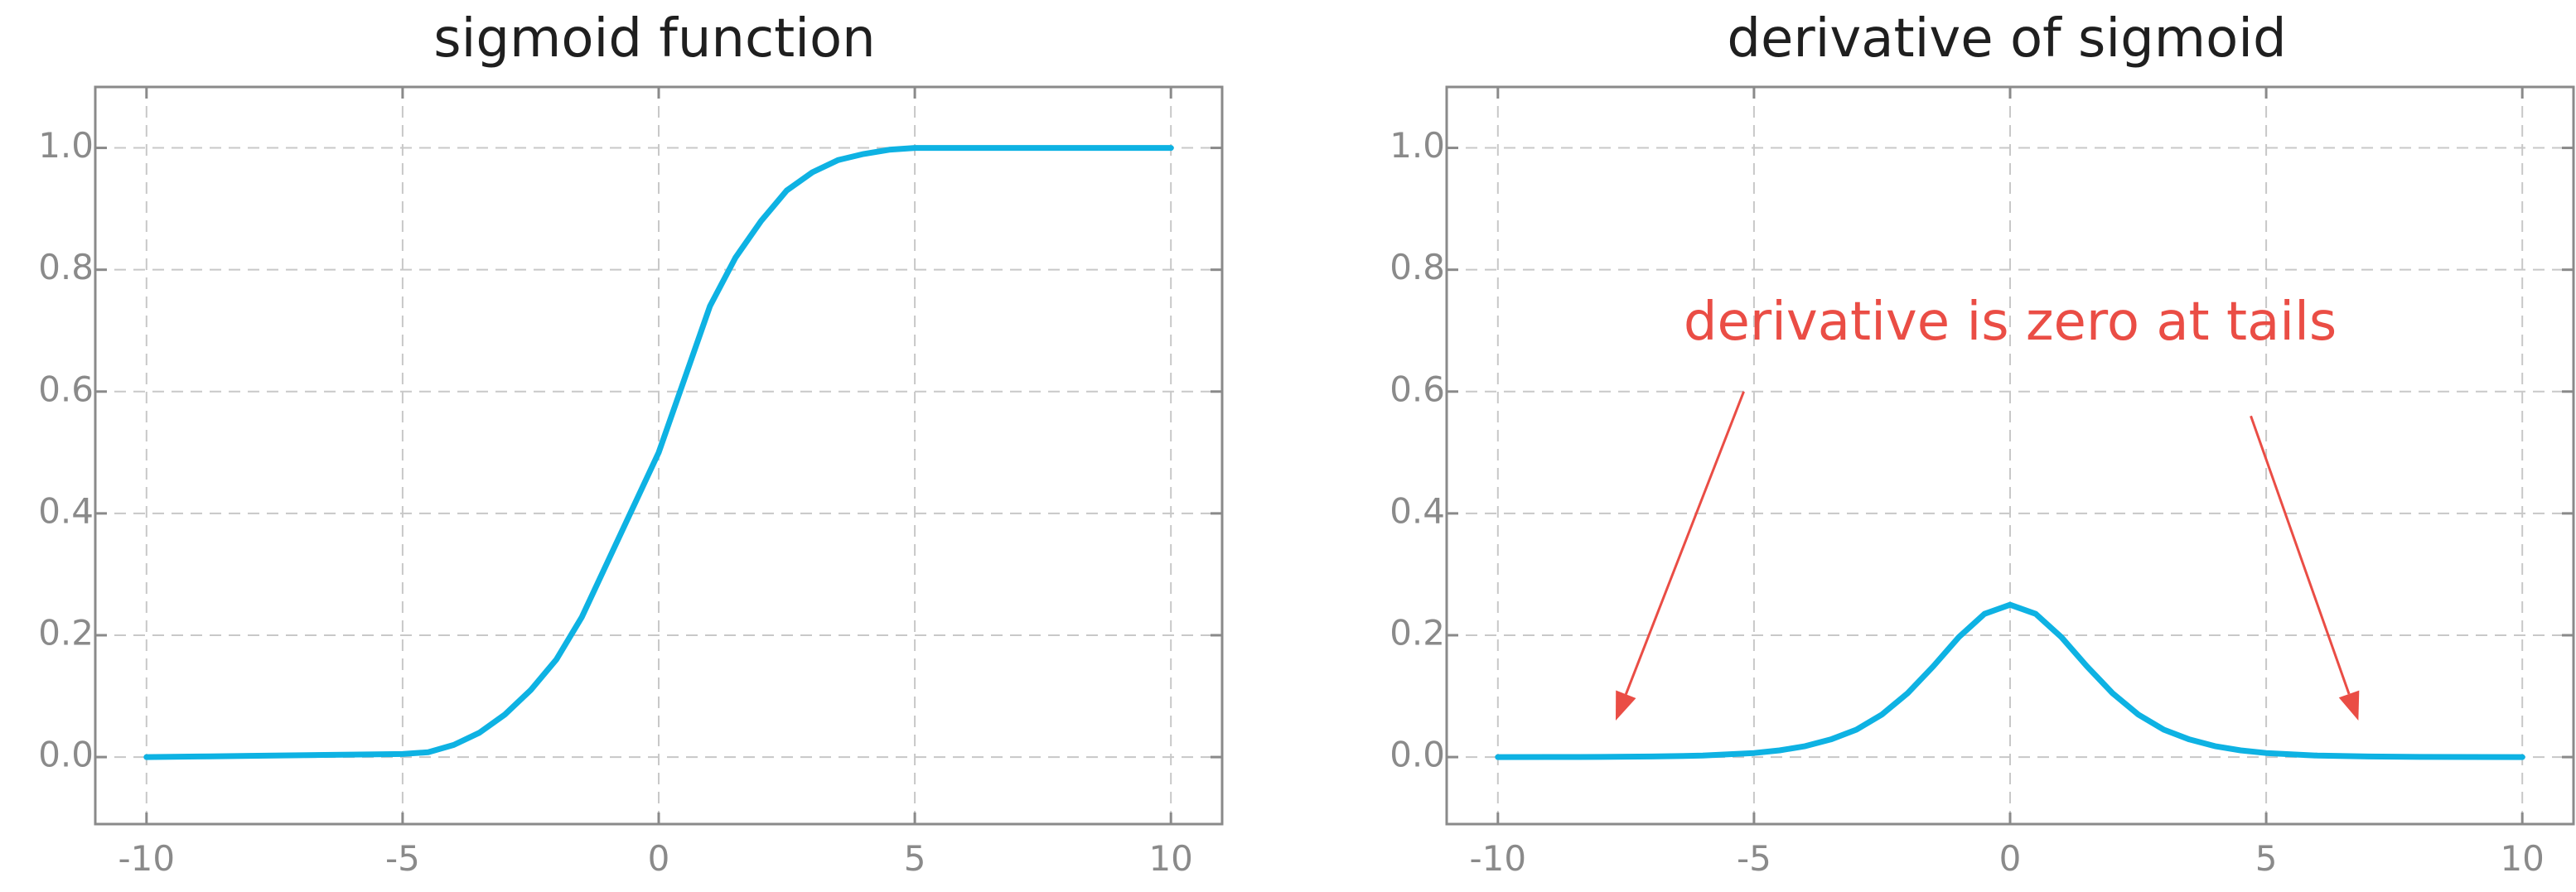 The image size is (2576, 892). What do you see at coordinates (654, 39) in the screenshot?
I see `chart-title: sigmoid function` at bounding box center [654, 39].